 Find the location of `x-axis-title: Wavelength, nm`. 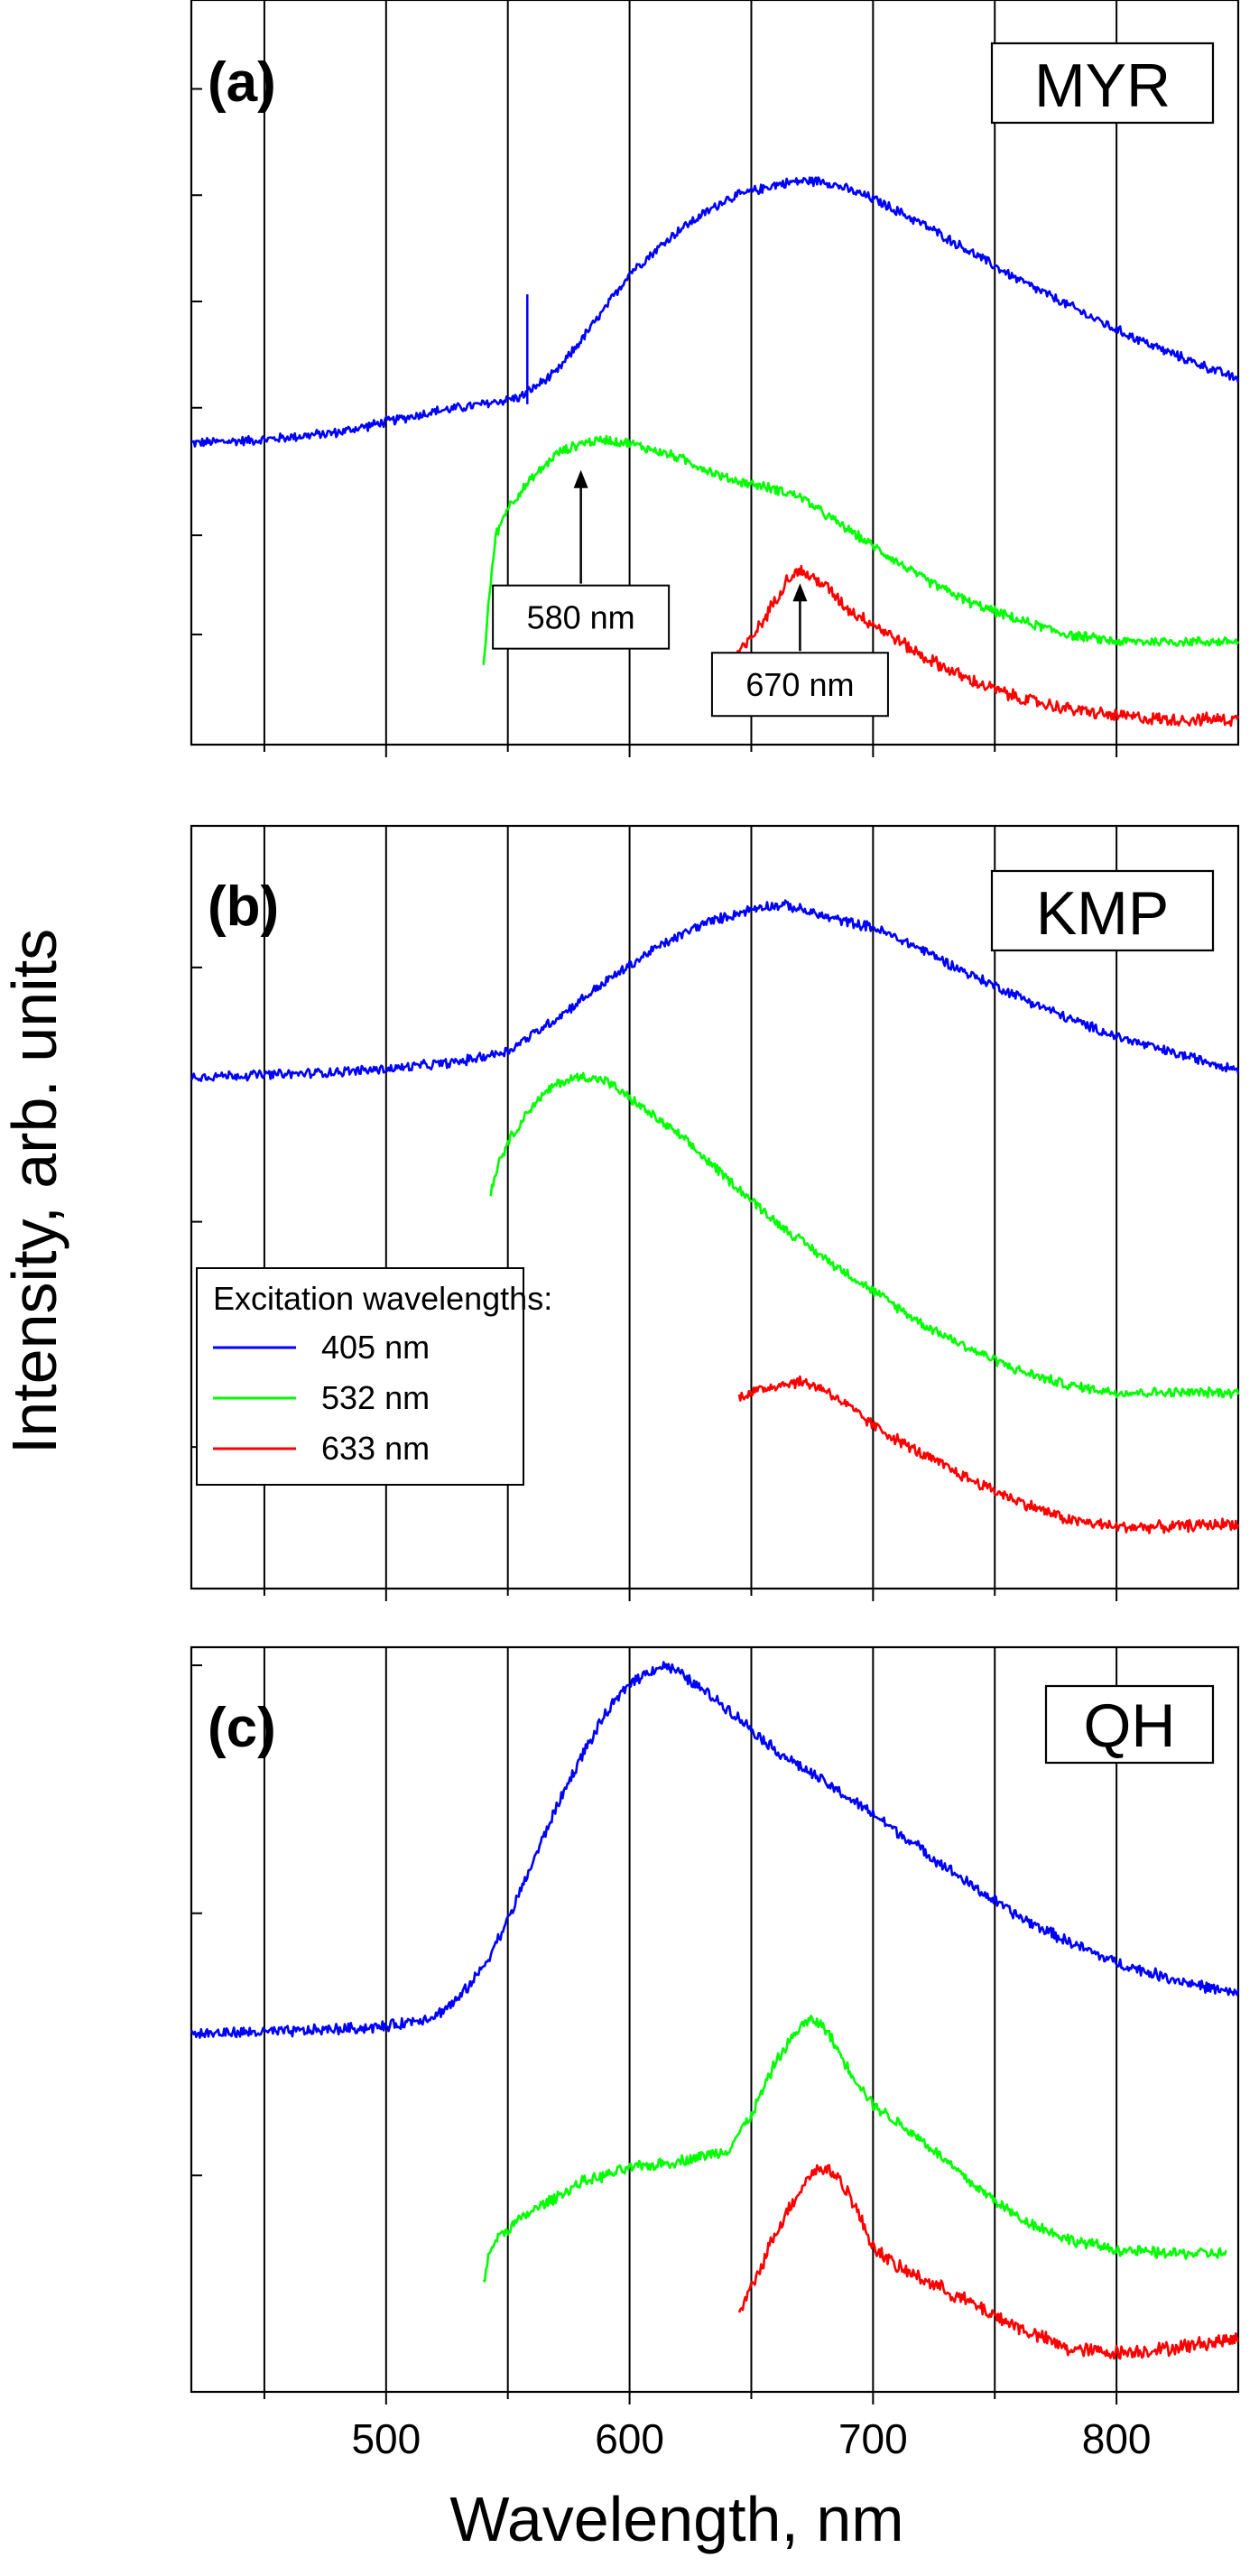

x-axis-title: Wavelength, nm is located at coordinates (676, 2519).